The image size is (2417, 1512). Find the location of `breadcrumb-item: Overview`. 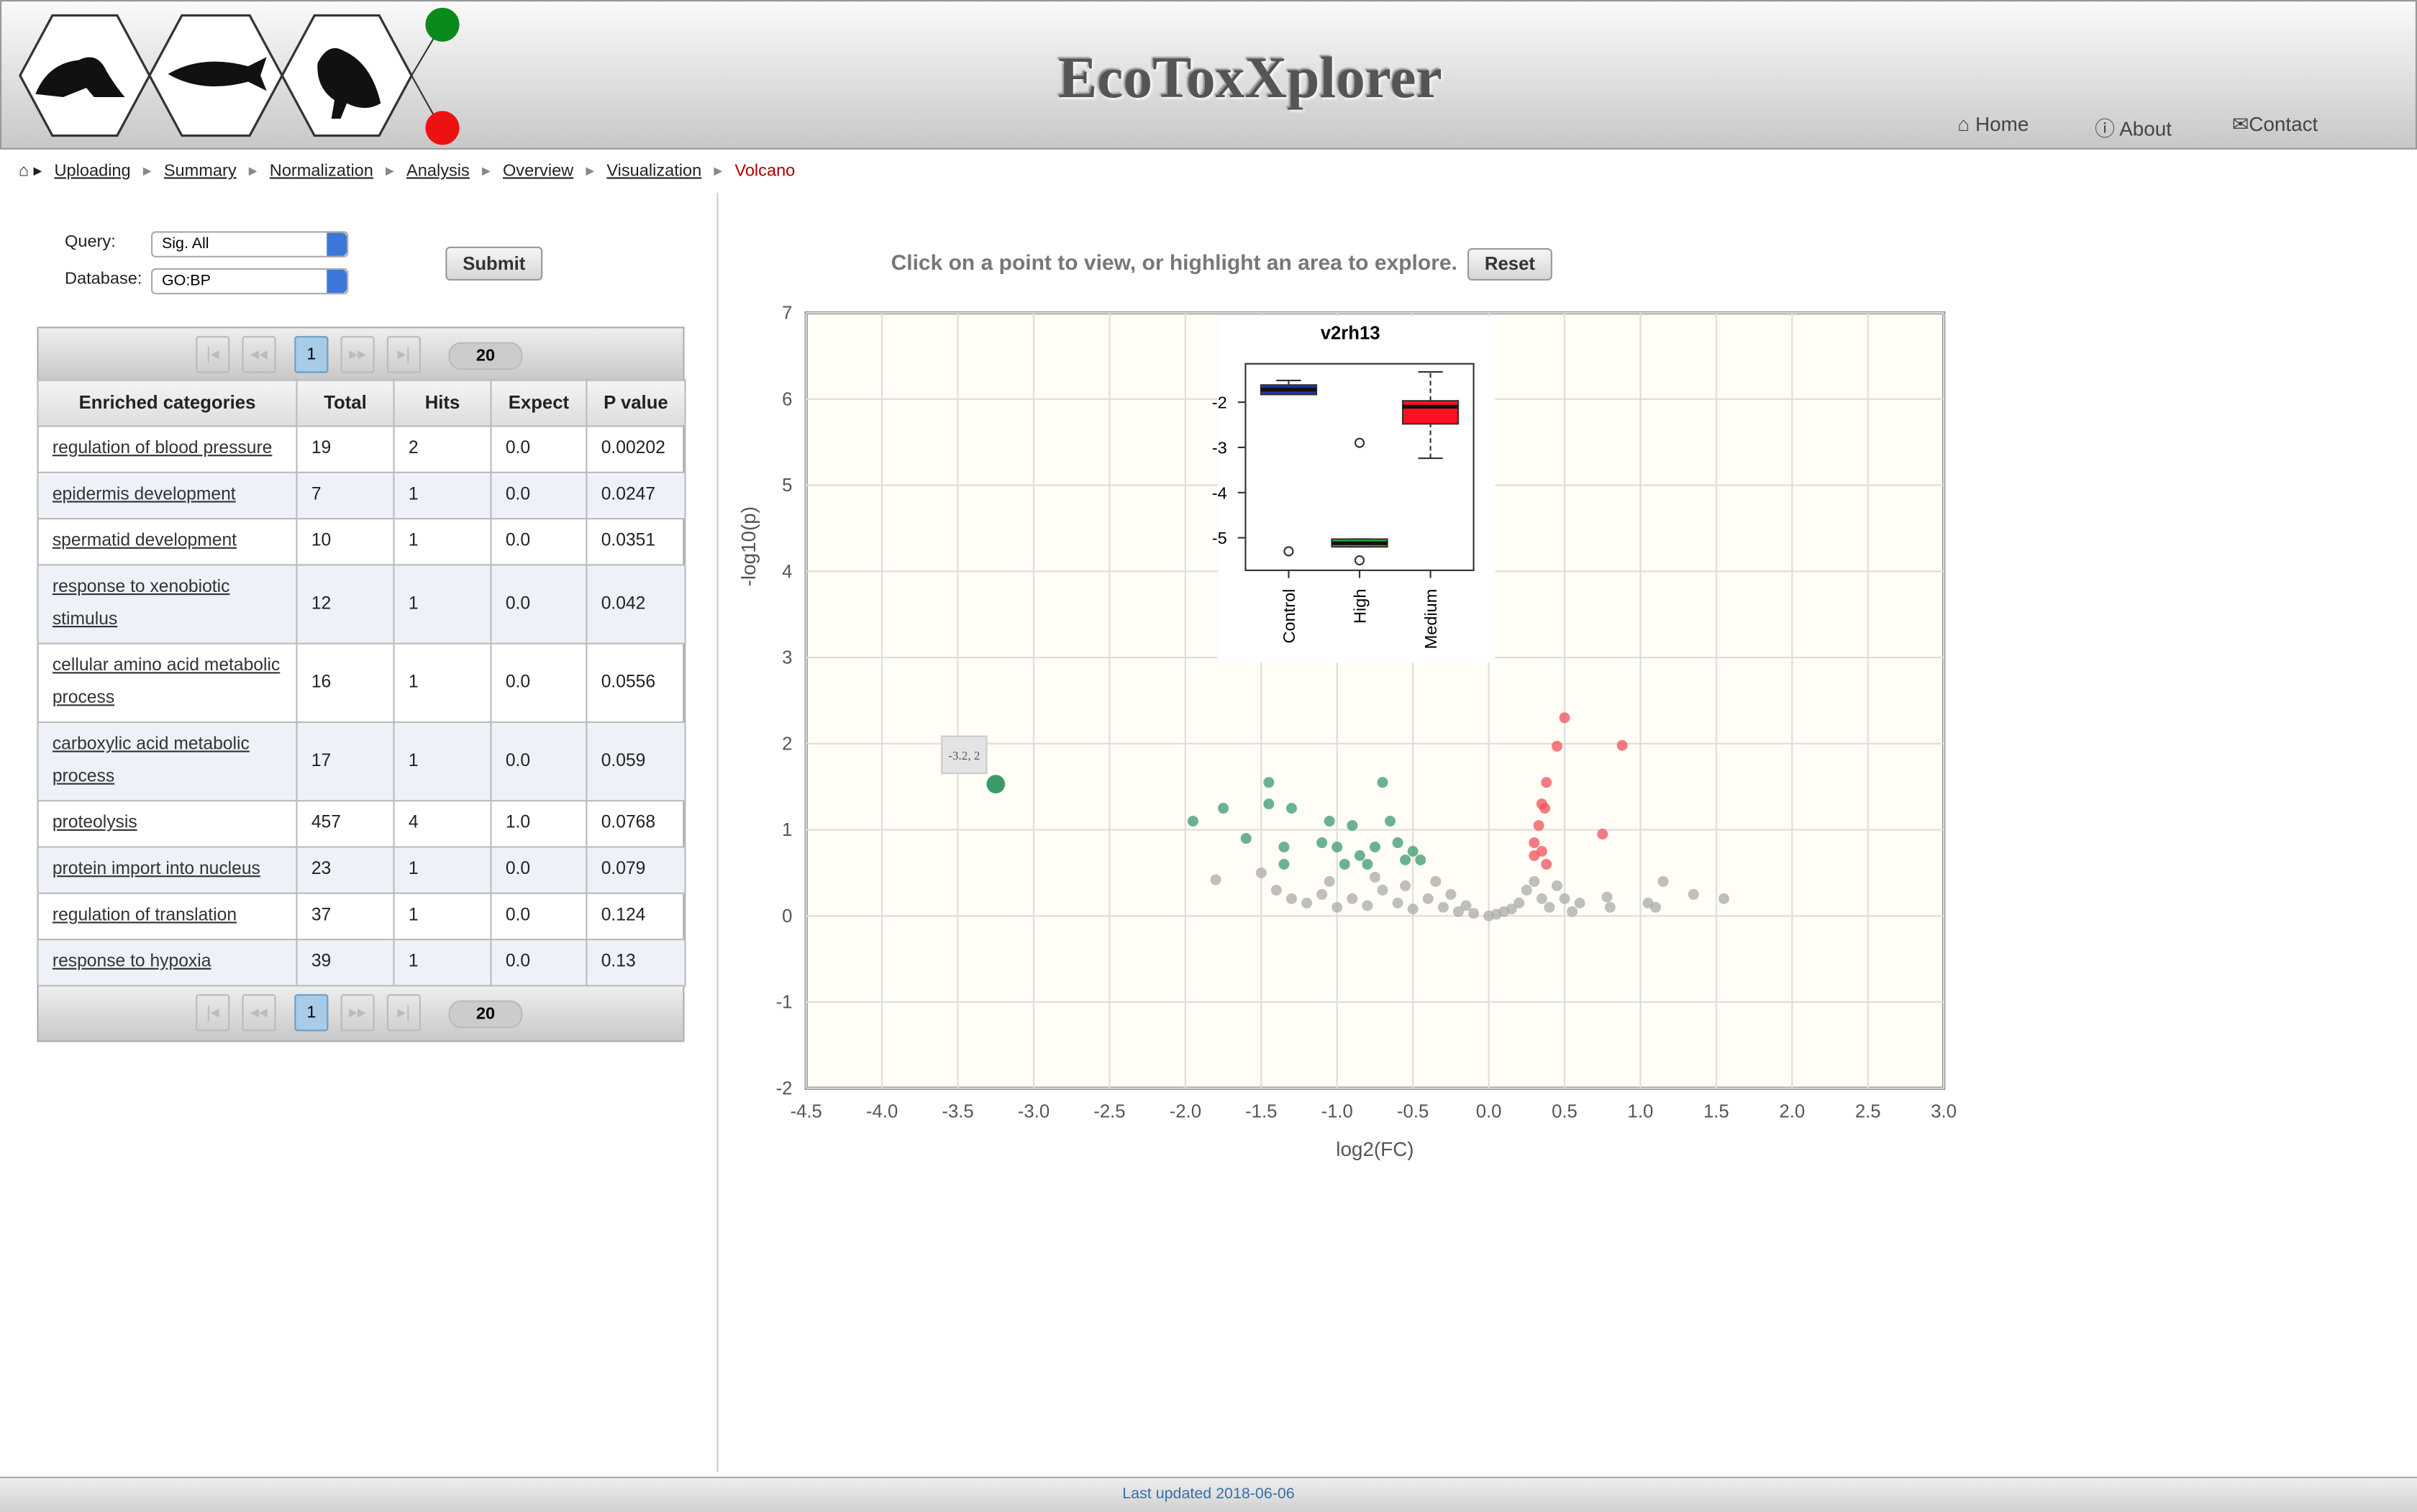

breadcrumb-item: Overview is located at coordinates (538, 171).